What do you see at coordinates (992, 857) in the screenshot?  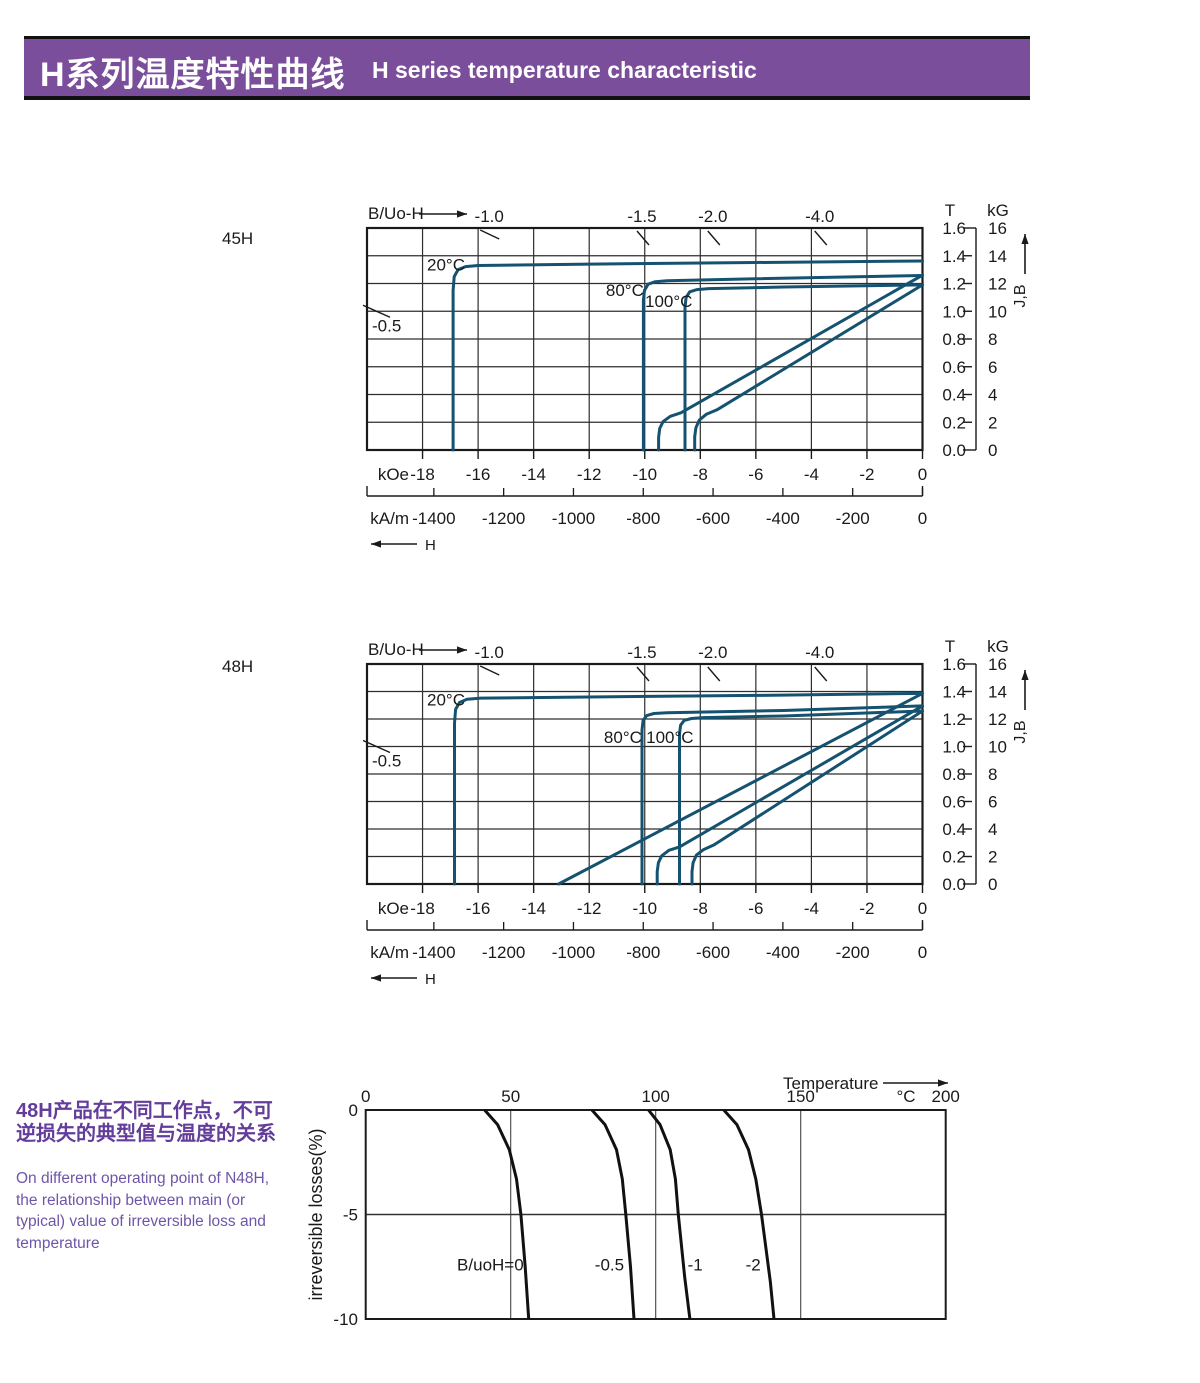 I see `kg-tick-label: 2` at bounding box center [992, 857].